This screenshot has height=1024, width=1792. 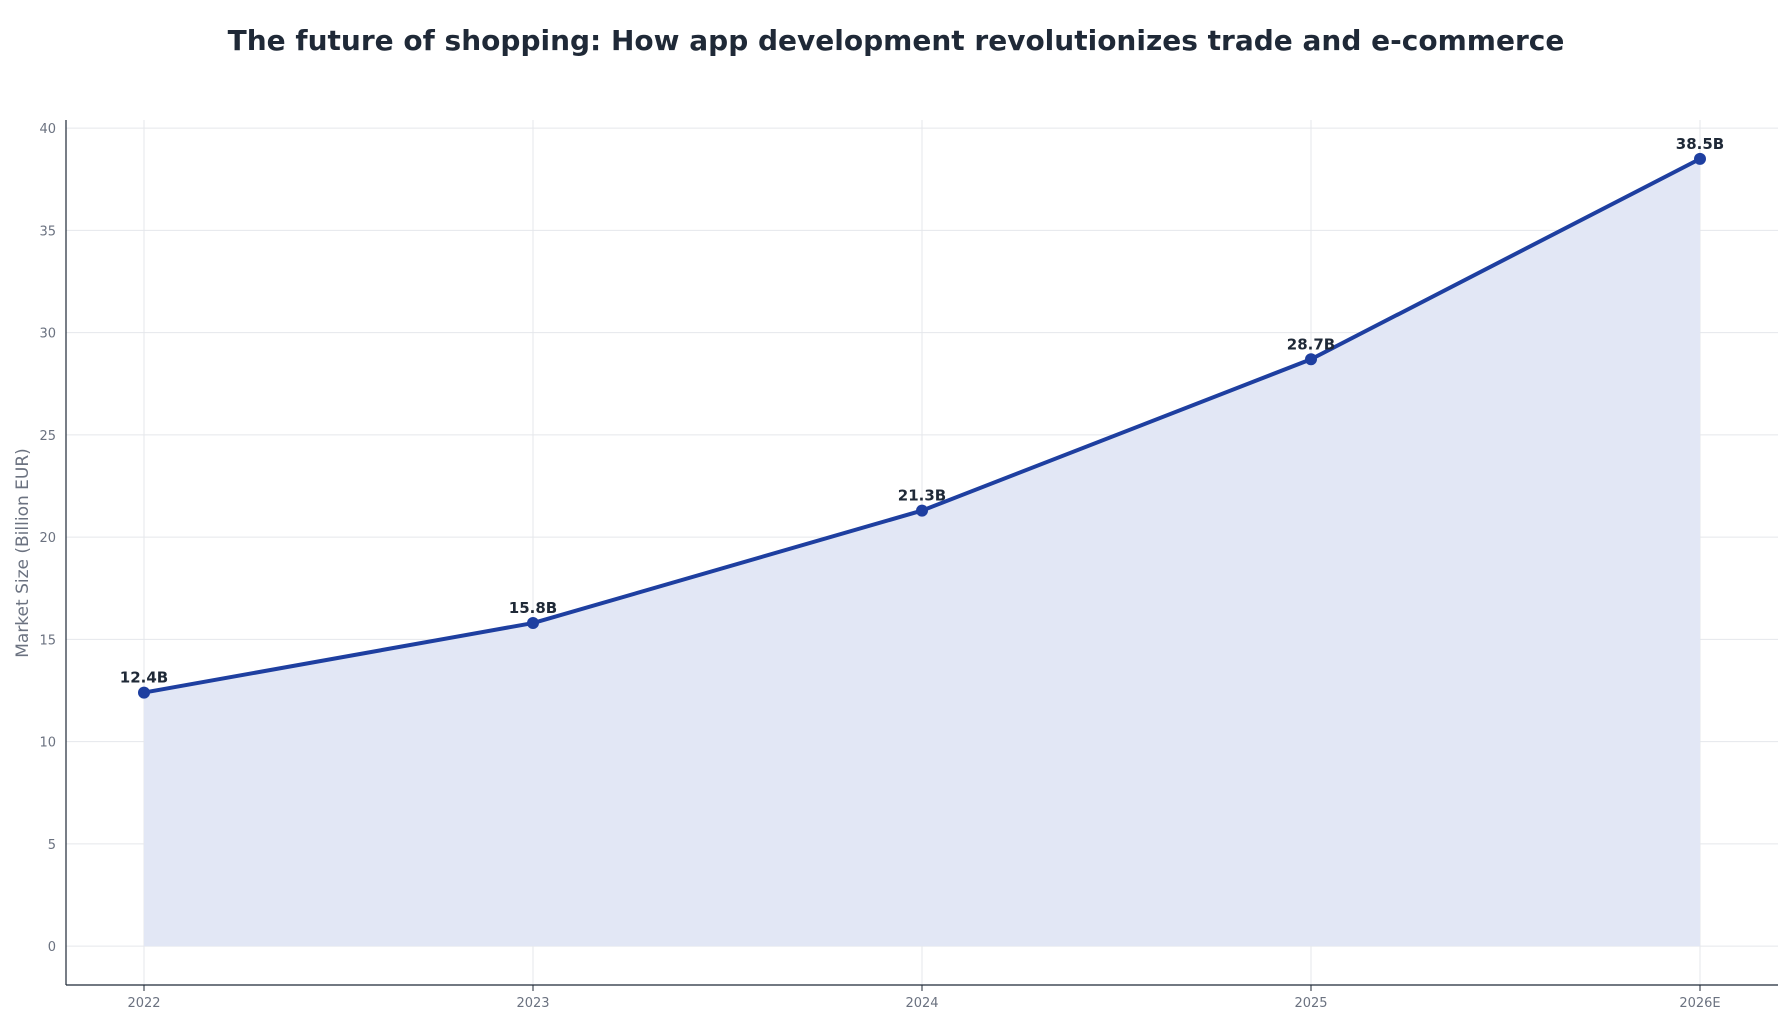 I want to click on data-label: 15.8B, so click(x=533, y=608).